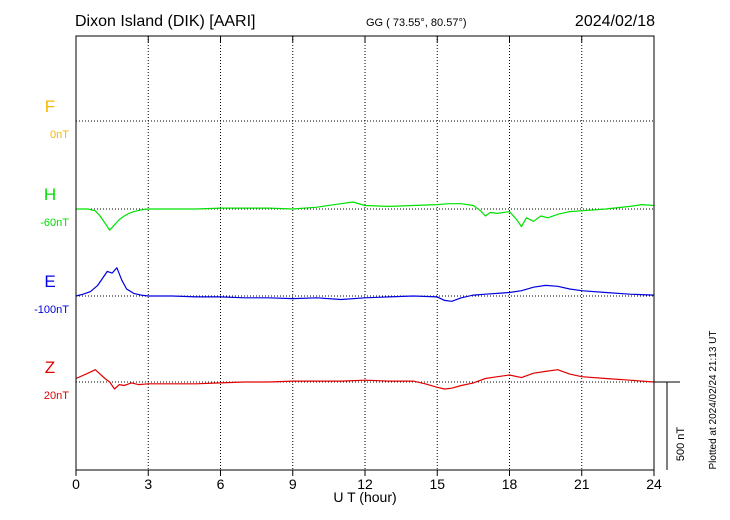 This screenshot has height=520, width=730. What do you see at coordinates (148, 484) in the screenshot?
I see `x-tick-label-3: 3` at bounding box center [148, 484].